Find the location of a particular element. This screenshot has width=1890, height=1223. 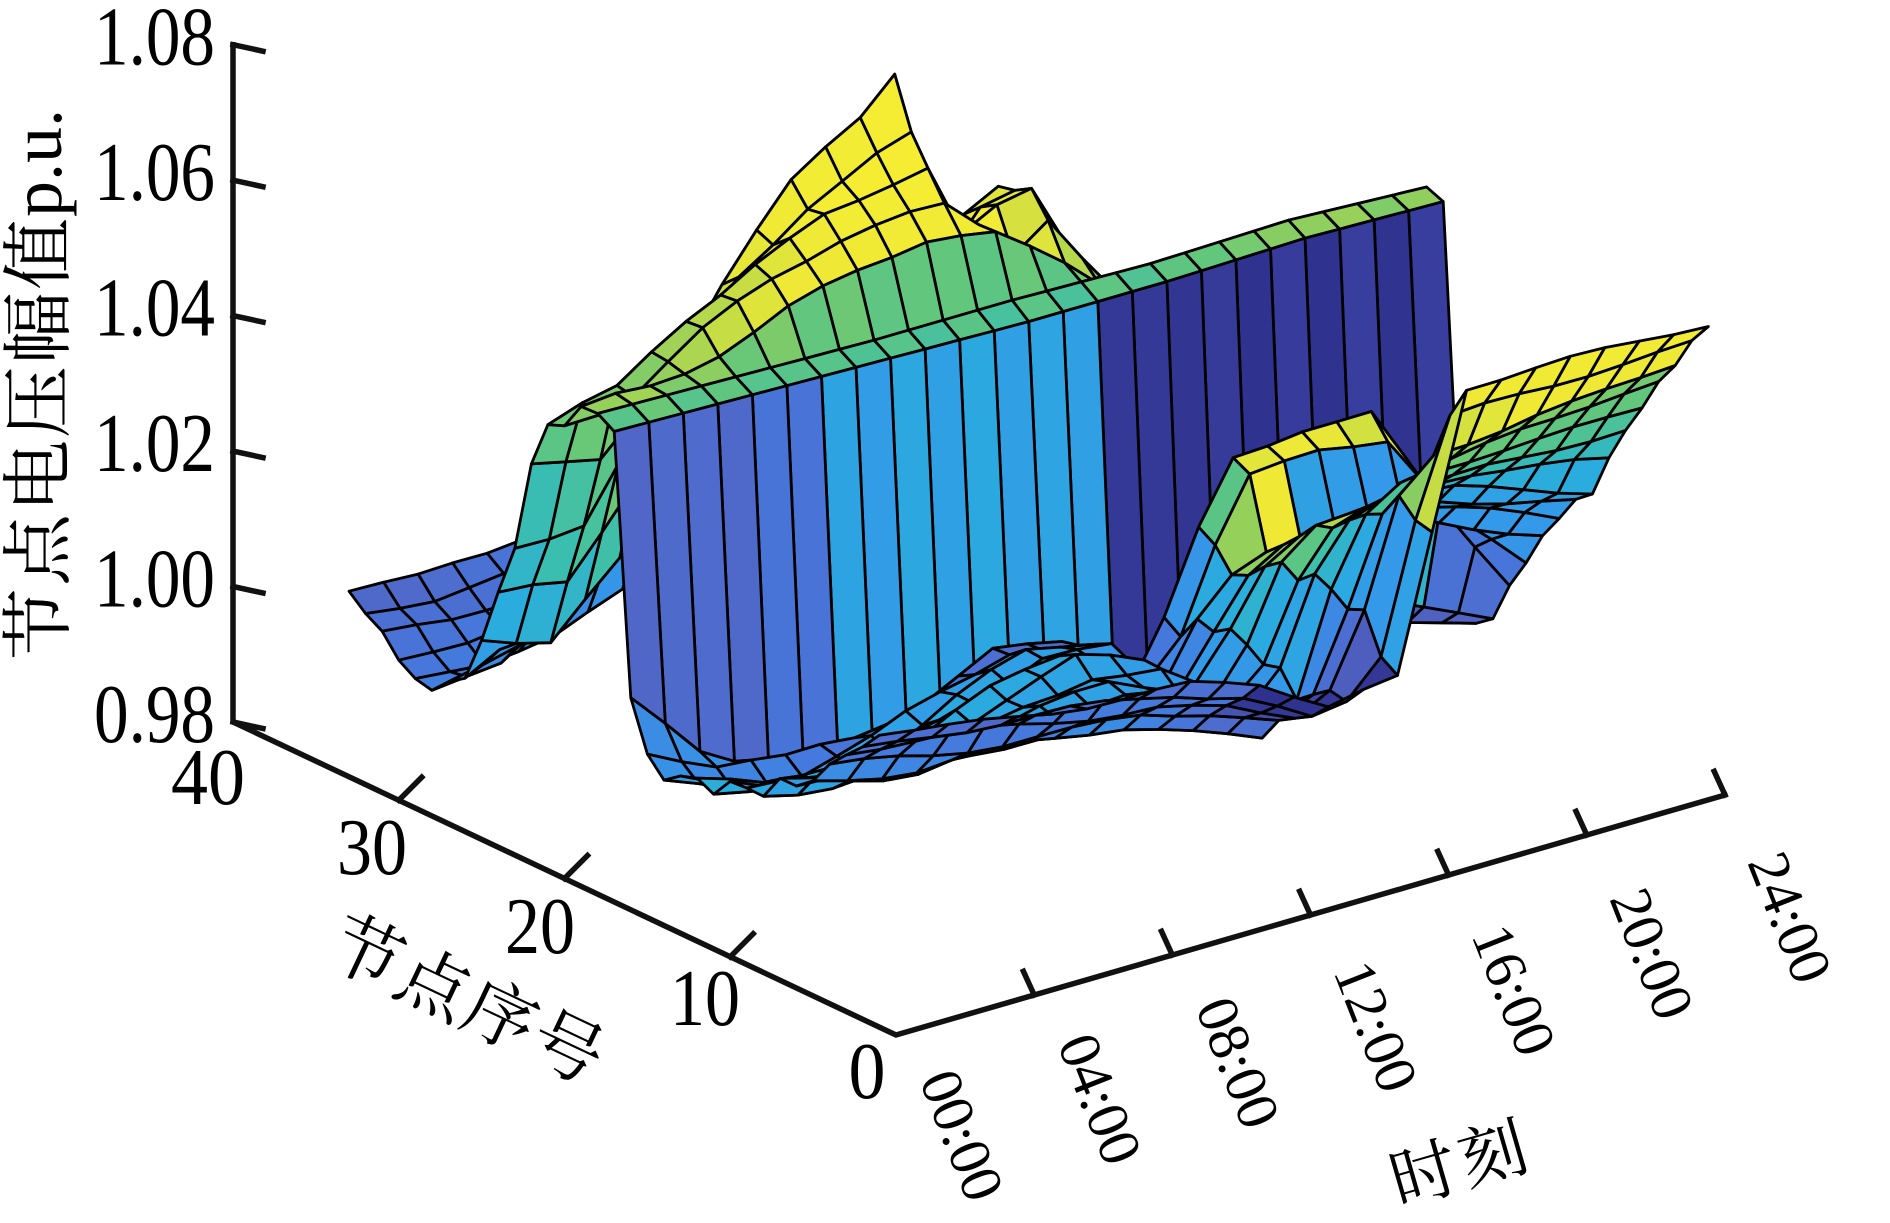

svg-text: 0 is located at coordinates (867, 1071).